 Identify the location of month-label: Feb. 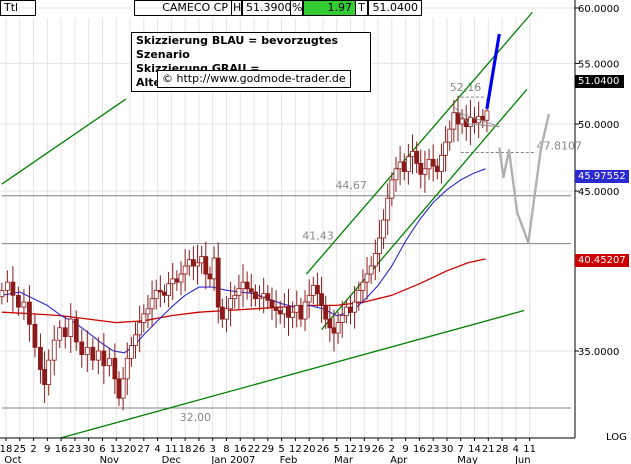
(289, 459).